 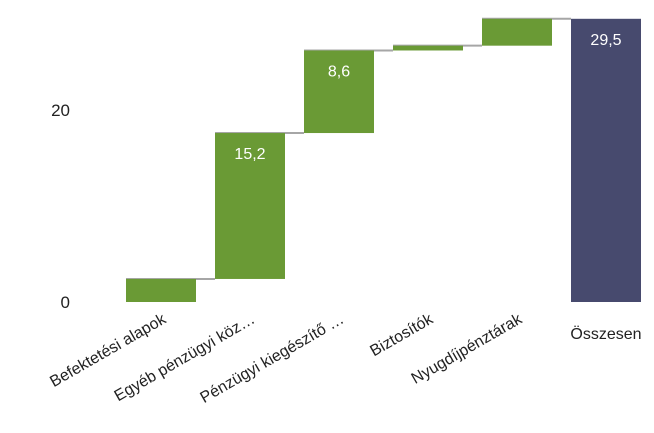 What do you see at coordinates (249, 154) in the screenshot?
I see `data-label: 15,2` at bounding box center [249, 154].